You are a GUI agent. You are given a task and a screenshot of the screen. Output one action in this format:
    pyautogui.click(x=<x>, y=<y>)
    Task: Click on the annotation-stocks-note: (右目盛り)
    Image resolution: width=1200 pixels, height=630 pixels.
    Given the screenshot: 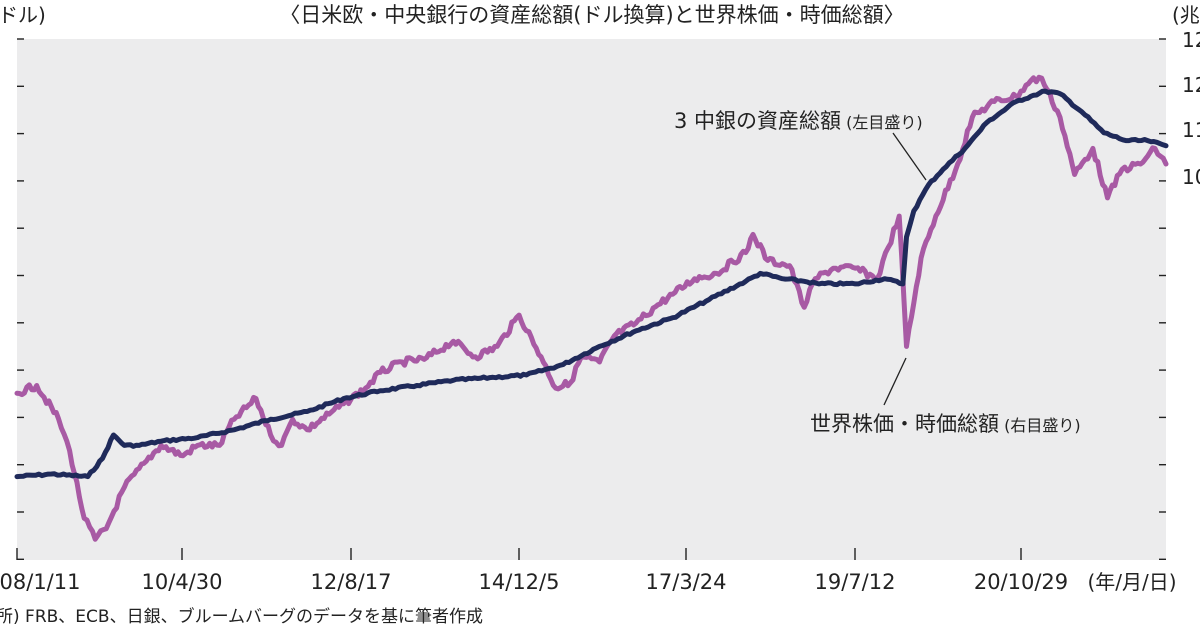 What is the action you would take?
    pyautogui.click(x=1042, y=425)
    